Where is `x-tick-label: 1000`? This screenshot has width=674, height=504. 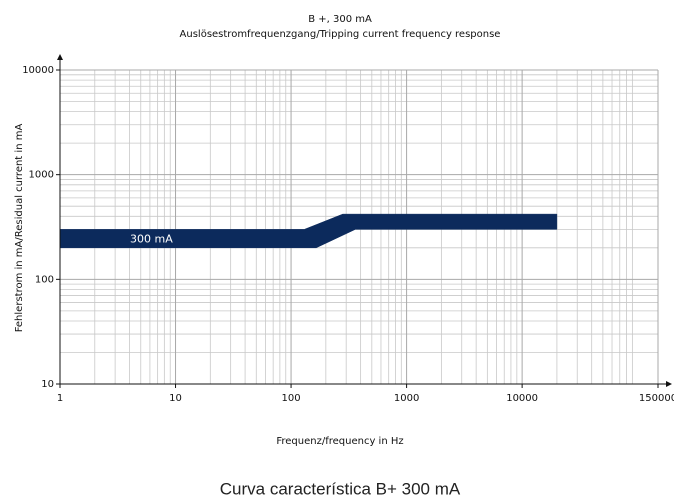 x-tick-label: 1000 is located at coordinates (406, 398).